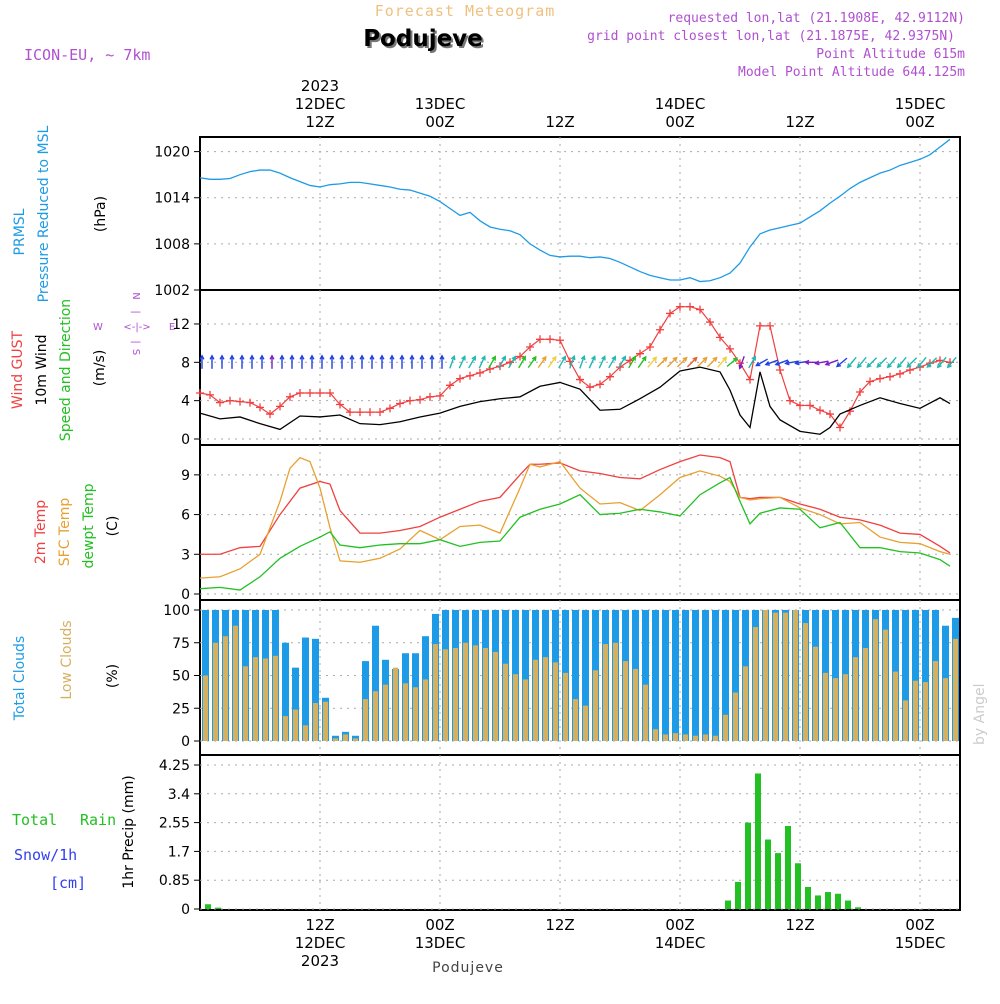 This screenshot has width=1000, height=1004. Describe the element at coordinates (135, 311) in the screenshot. I see `compass-v-top: |` at that location.